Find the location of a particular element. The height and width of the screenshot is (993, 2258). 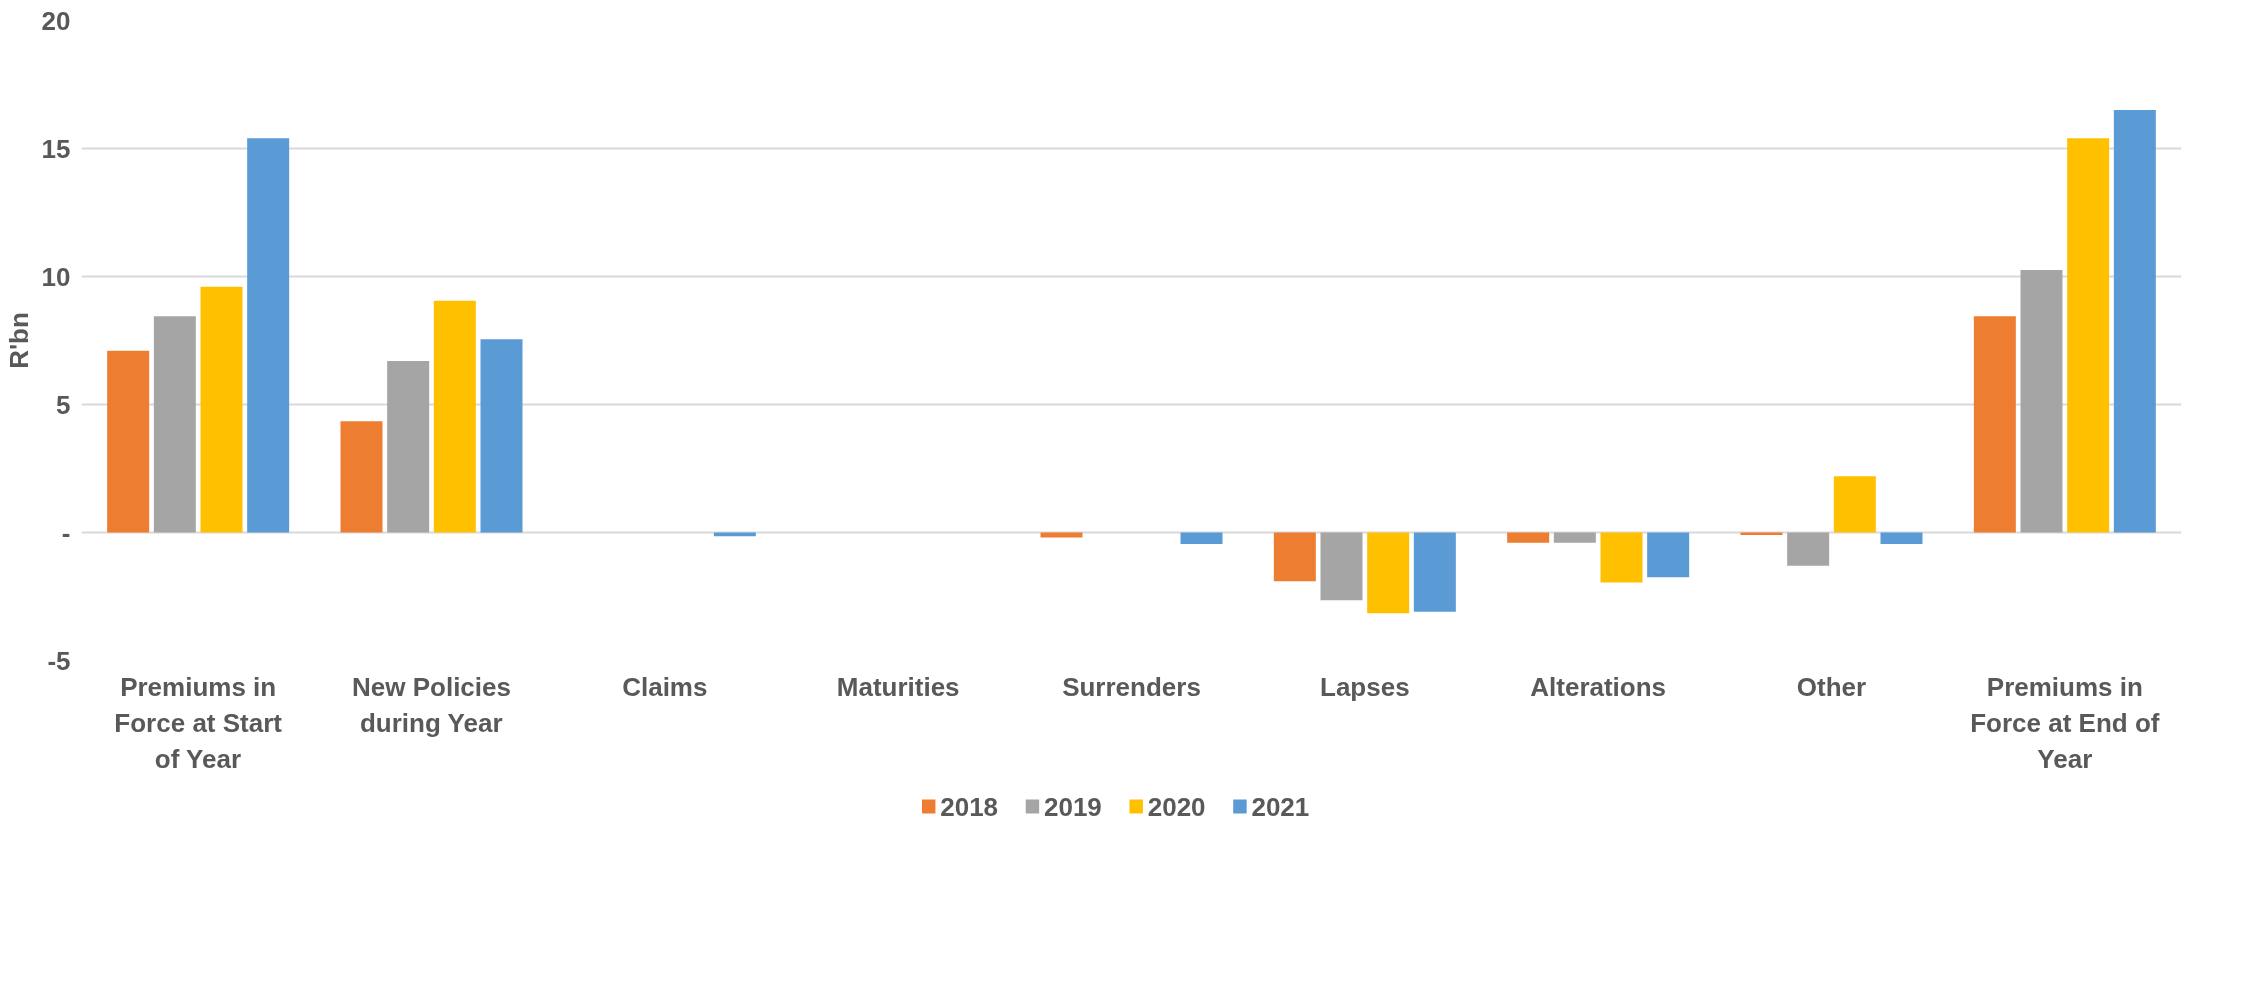

legend-label: 2020 is located at coordinates (1176, 806).